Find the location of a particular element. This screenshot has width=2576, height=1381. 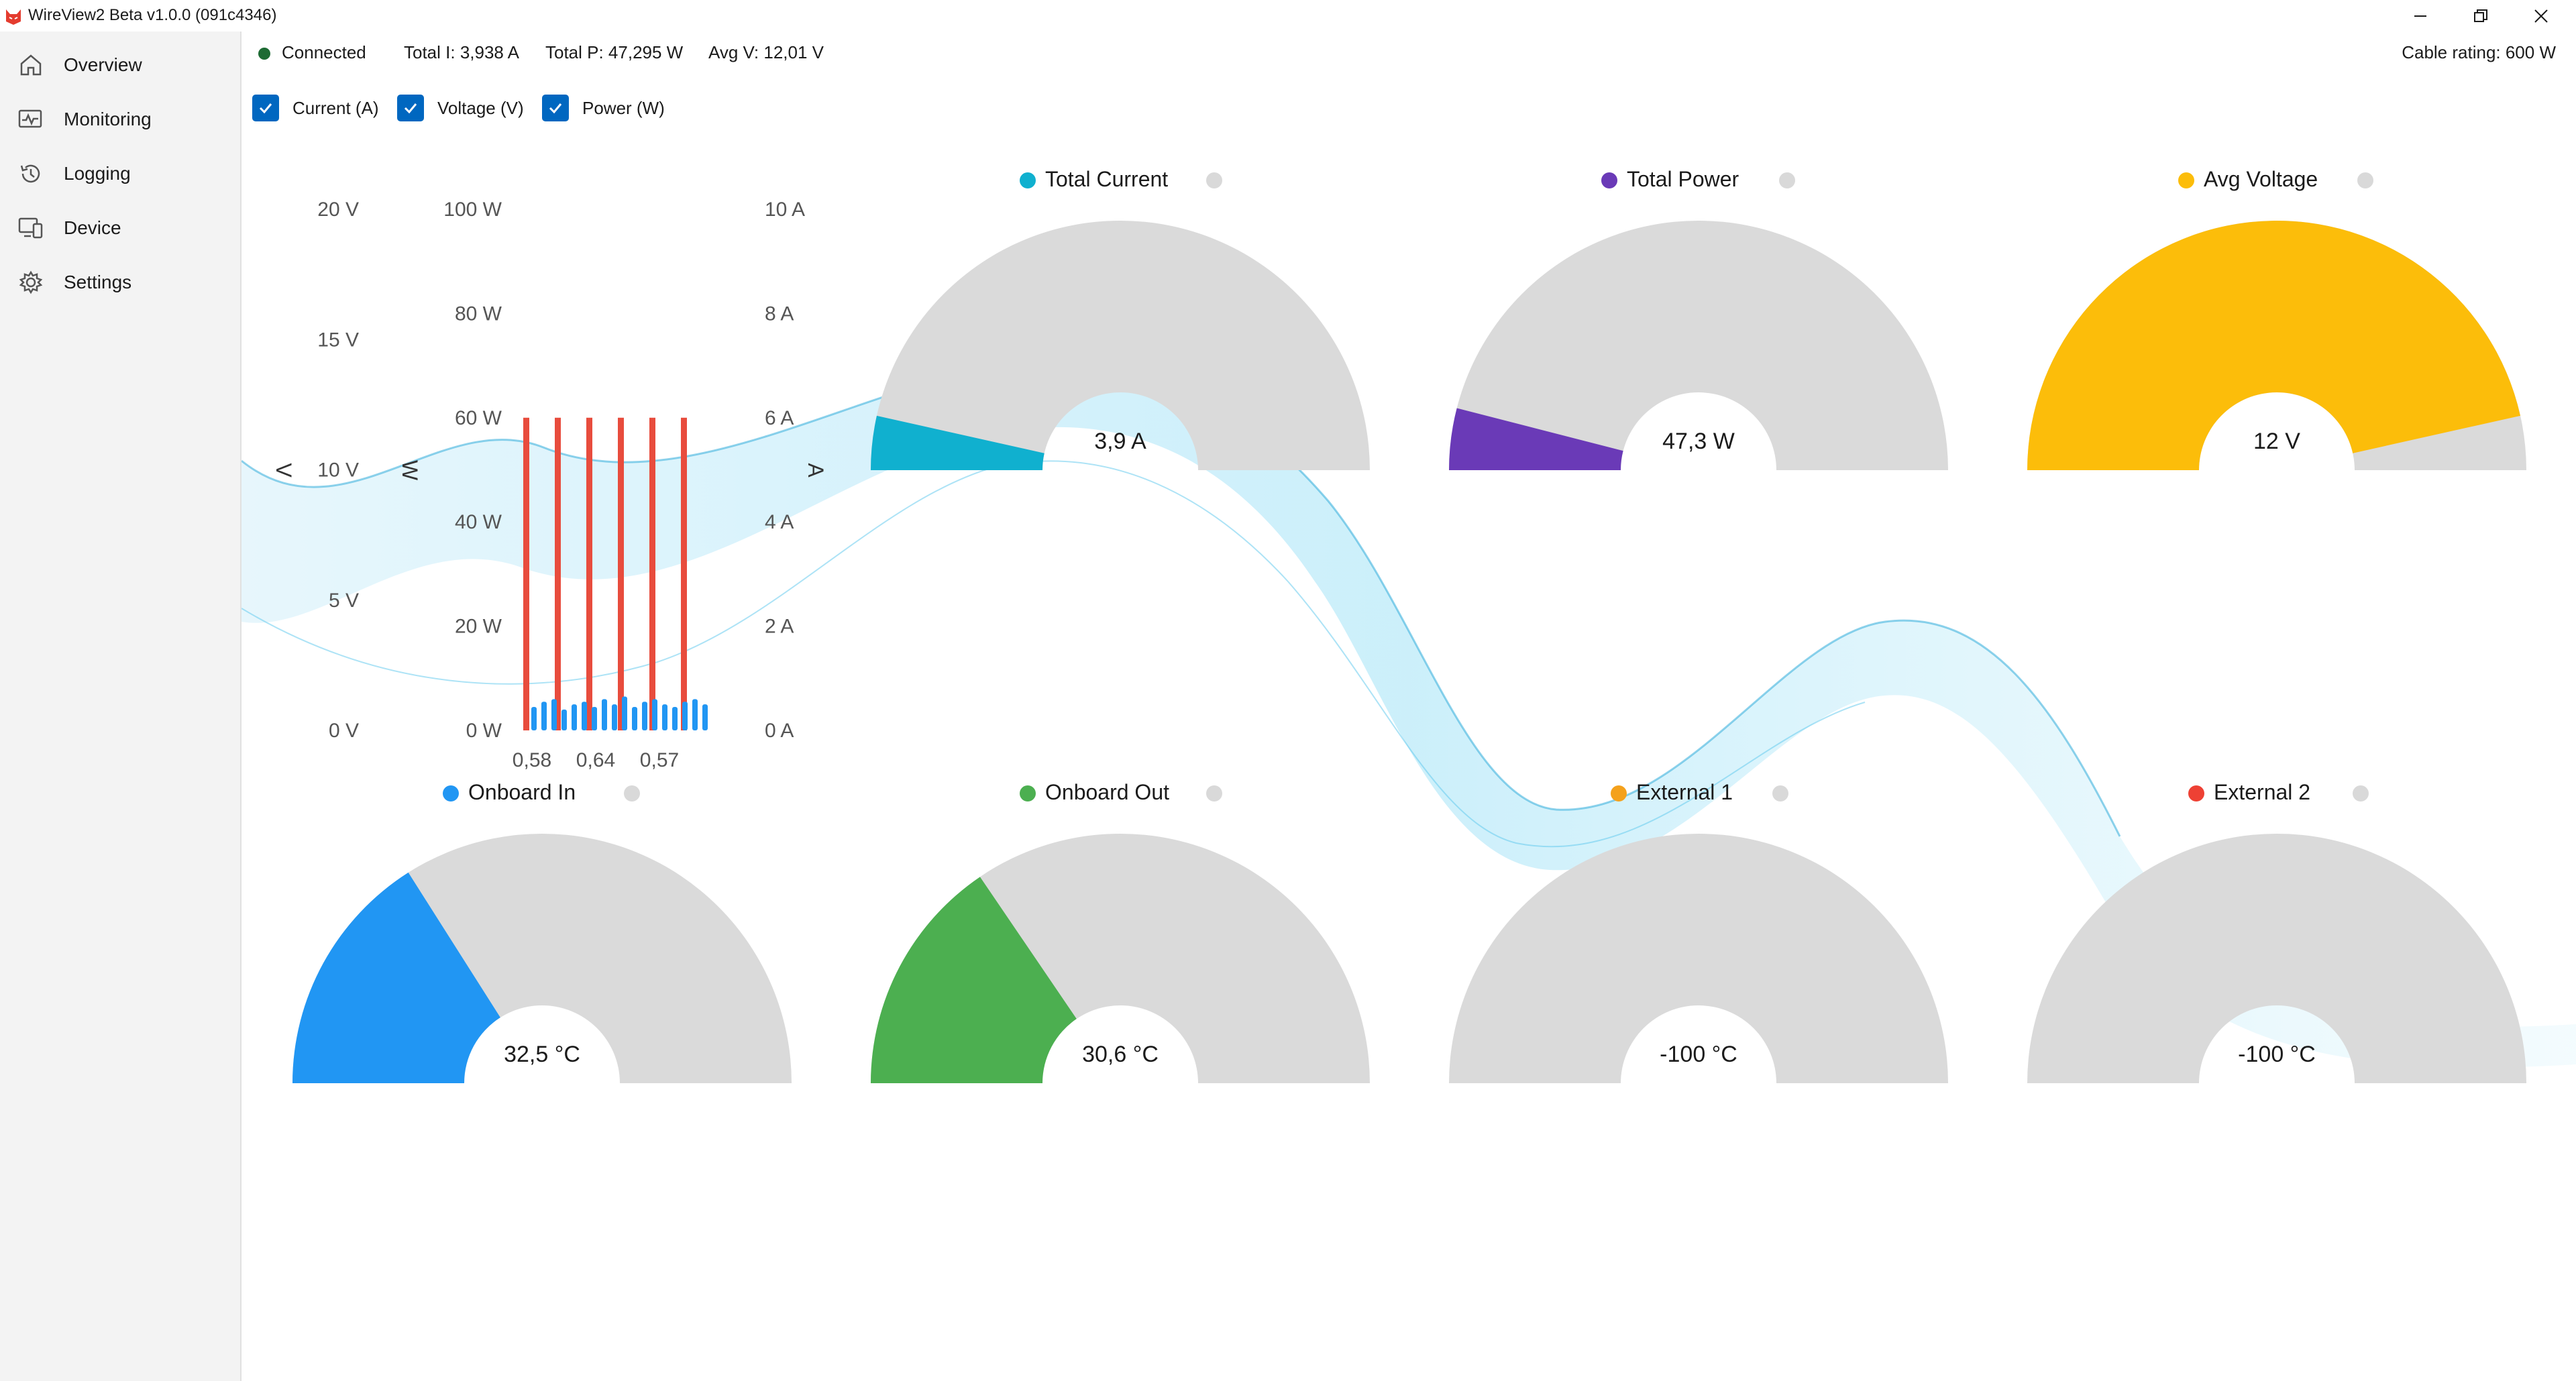

gauge-title: Total Power is located at coordinates (1683, 179).